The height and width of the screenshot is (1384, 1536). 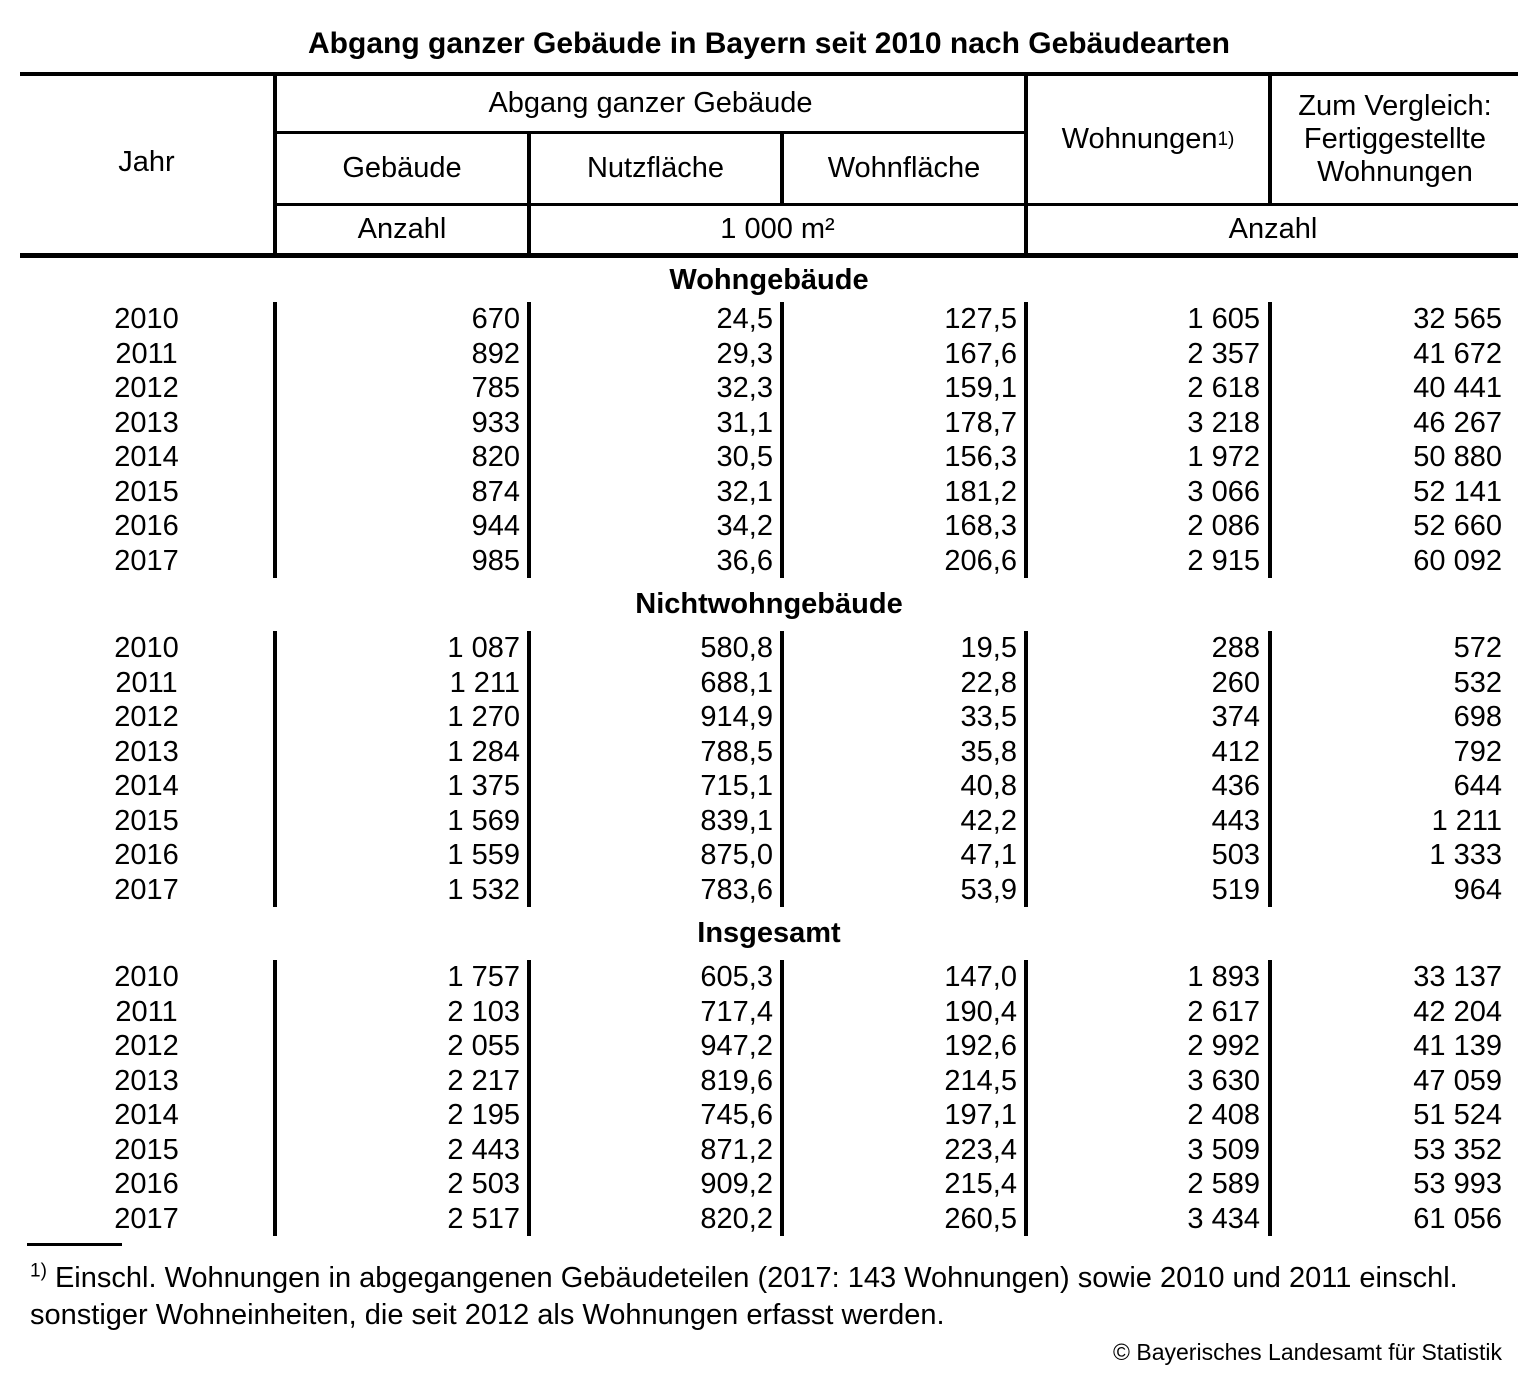 What do you see at coordinates (483, 1080) in the screenshot?
I see `cell-gebaeude: 2 217` at bounding box center [483, 1080].